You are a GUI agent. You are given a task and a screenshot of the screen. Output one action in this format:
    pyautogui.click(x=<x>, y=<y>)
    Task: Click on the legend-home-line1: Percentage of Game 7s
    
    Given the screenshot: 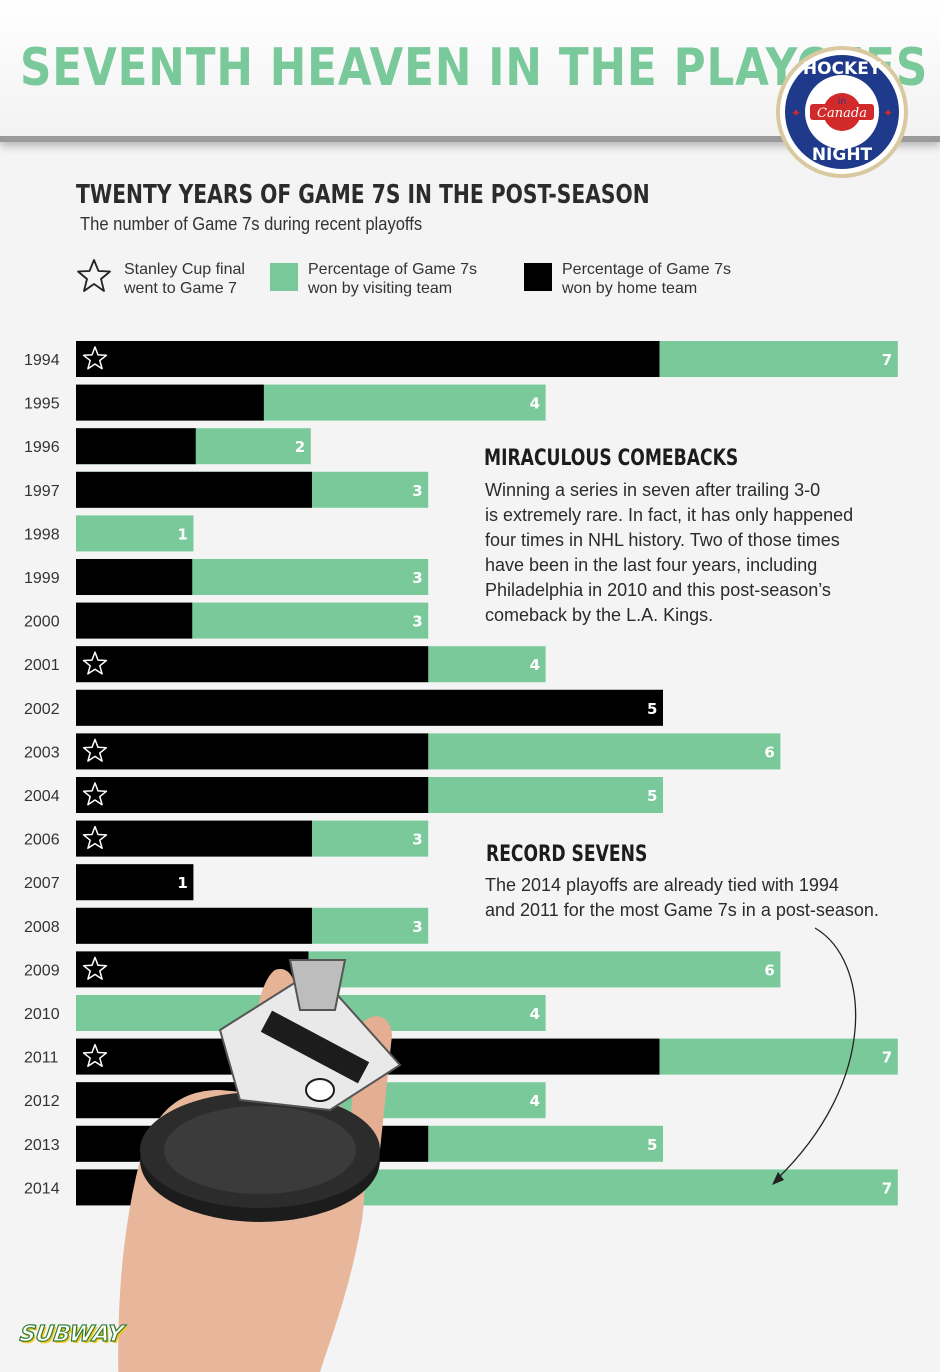 What is the action you would take?
    pyautogui.click(x=646, y=269)
    